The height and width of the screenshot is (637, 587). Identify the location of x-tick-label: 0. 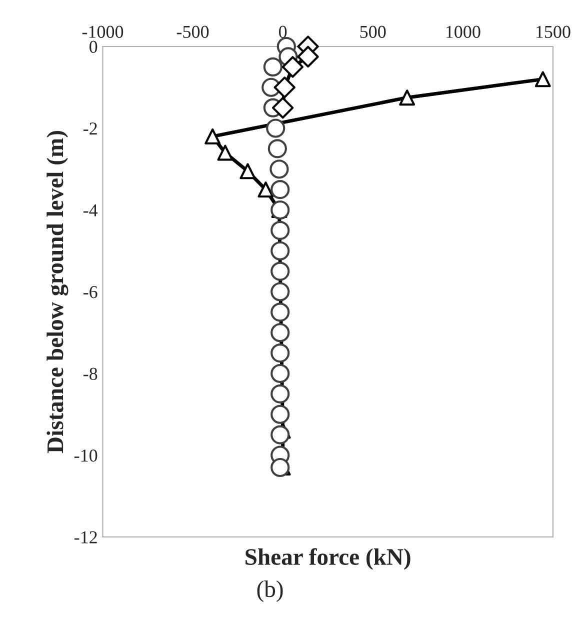
(282, 32).